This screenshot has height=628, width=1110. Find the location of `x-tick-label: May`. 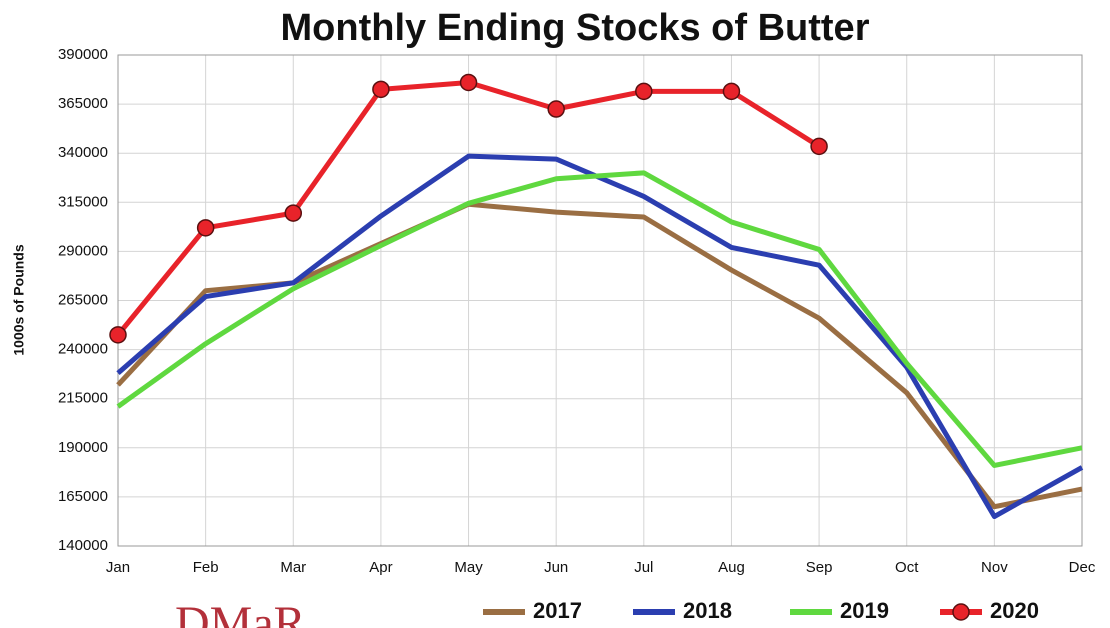

x-tick-label: May is located at coordinates (468, 567).